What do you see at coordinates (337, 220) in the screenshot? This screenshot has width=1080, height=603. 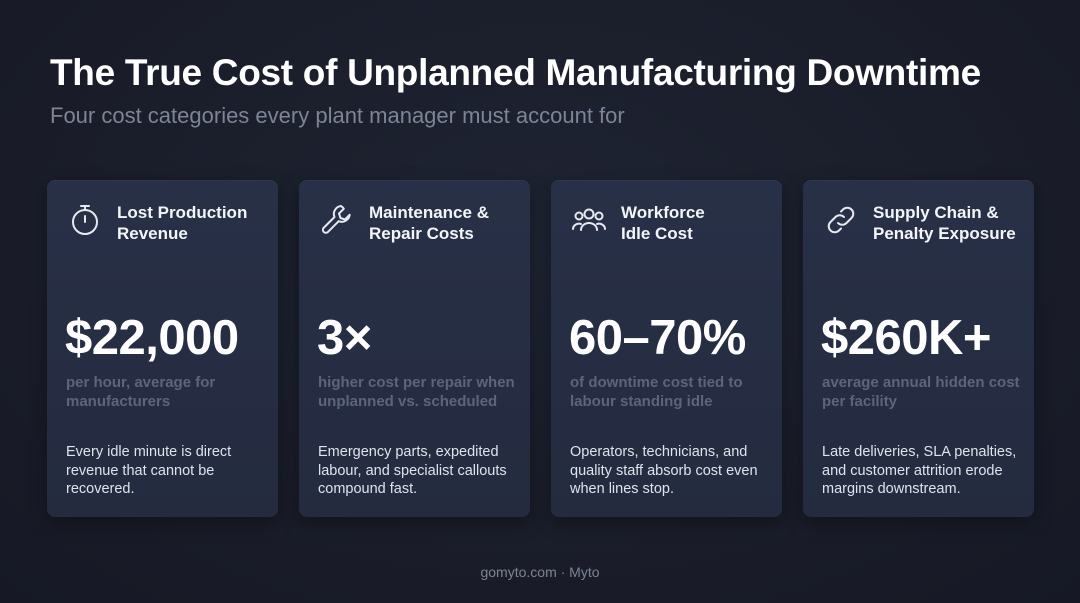 I see `wrench-icon` at bounding box center [337, 220].